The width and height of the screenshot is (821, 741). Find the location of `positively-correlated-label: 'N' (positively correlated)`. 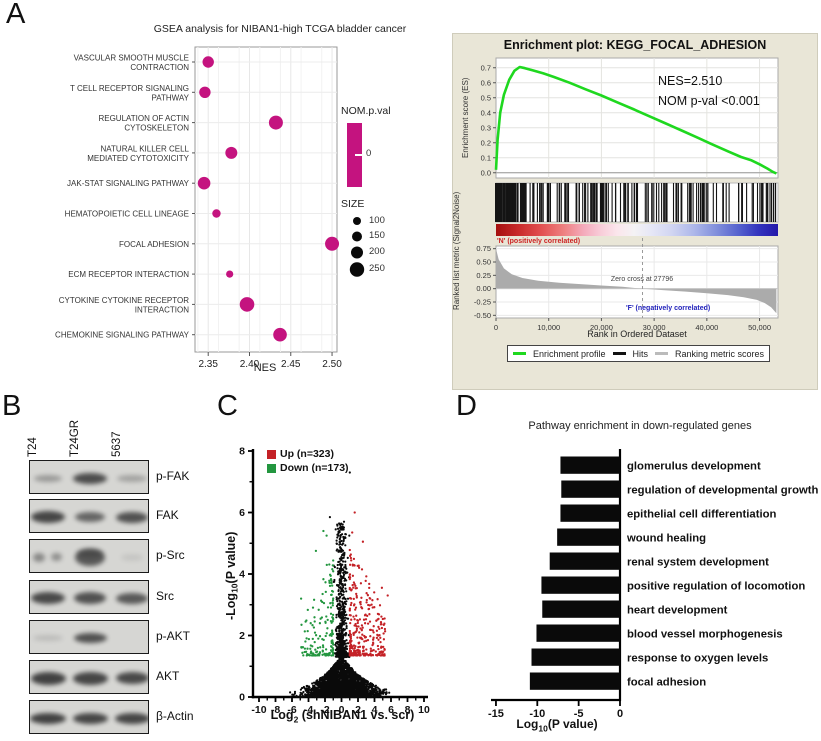

positively-correlated-label: 'N' (positively correlated) is located at coordinates (539, 241).